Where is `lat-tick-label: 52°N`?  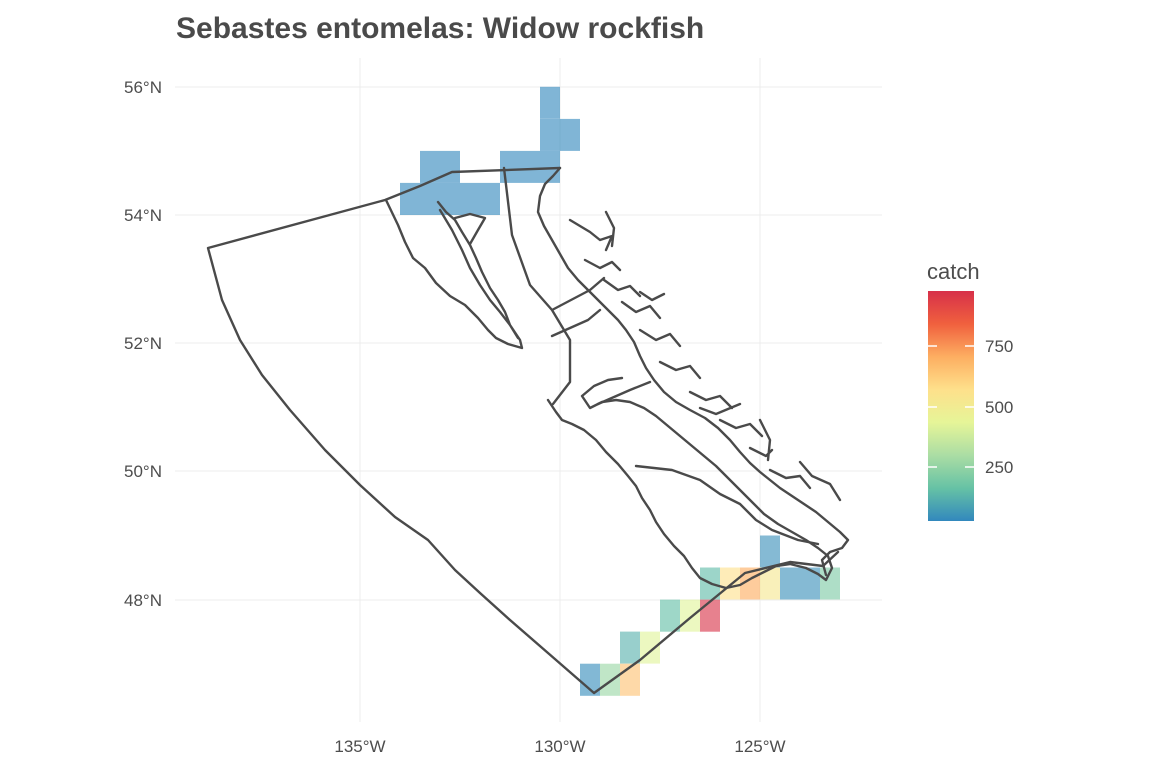 lat-tick-label: 52°N is located at coordinates (143, 343).